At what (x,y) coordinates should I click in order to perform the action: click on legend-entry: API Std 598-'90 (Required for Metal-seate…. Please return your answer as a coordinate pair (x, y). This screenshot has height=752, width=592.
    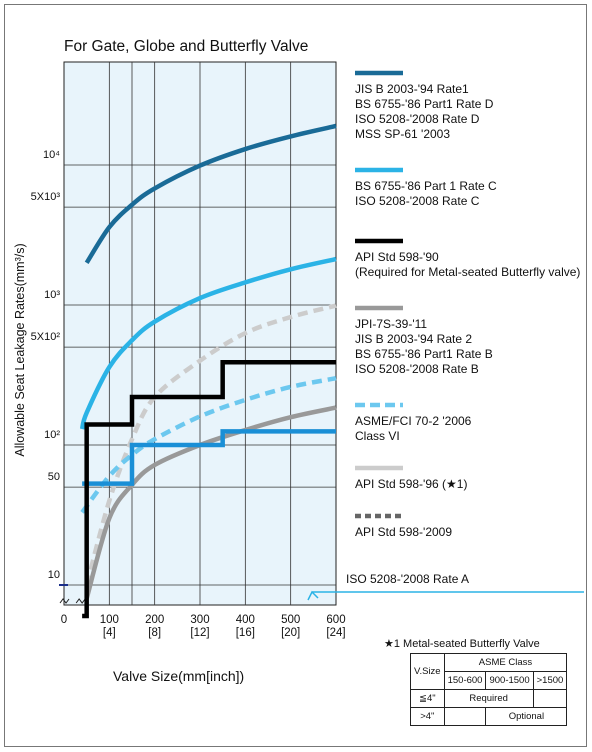
    Looking at the image, I should click on (468, 264).